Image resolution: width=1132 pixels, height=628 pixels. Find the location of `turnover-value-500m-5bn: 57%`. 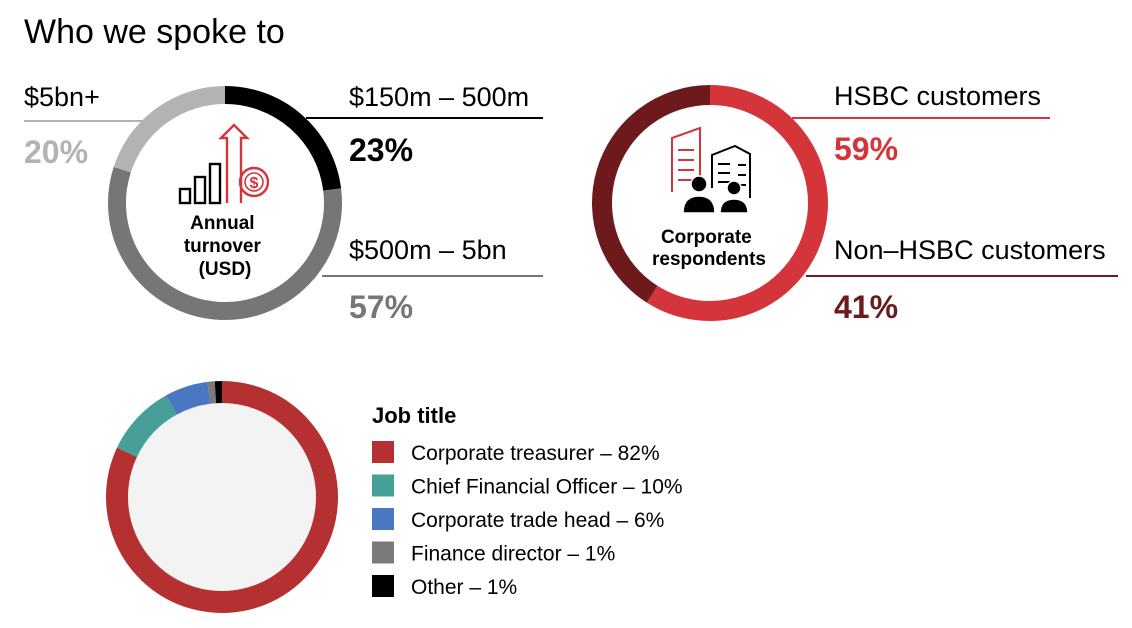

turnover-value-500m-5bn: 57% is located at coordinates (381, 307).